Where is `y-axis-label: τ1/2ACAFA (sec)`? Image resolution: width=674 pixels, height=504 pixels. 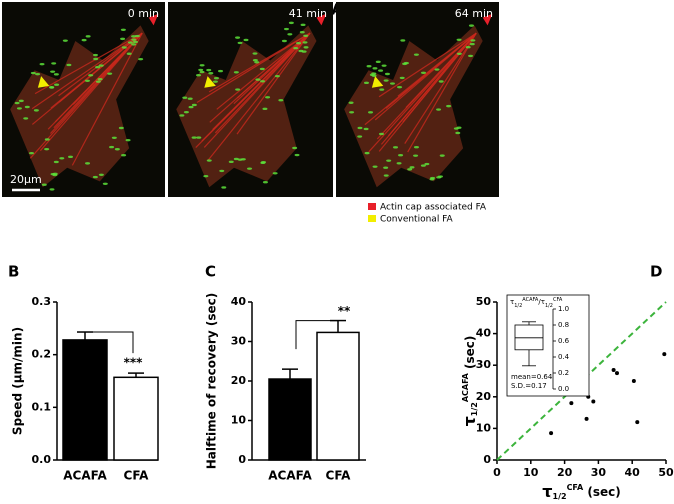
y-axis-label: τ1/2ACAFA (sec) is located at coordinates (470, 381).